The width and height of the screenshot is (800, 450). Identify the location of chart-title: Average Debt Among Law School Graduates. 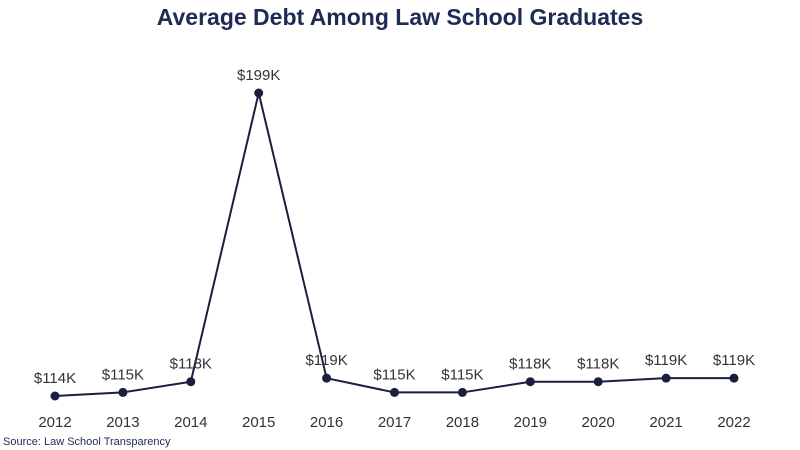
(400, 17).